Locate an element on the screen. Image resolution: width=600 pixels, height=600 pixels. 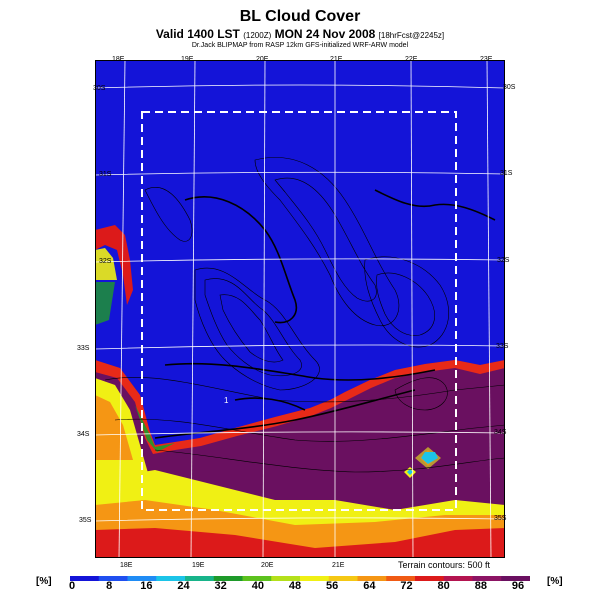
lon-label-top-22e: 22E is located at coordinates (411, 59).